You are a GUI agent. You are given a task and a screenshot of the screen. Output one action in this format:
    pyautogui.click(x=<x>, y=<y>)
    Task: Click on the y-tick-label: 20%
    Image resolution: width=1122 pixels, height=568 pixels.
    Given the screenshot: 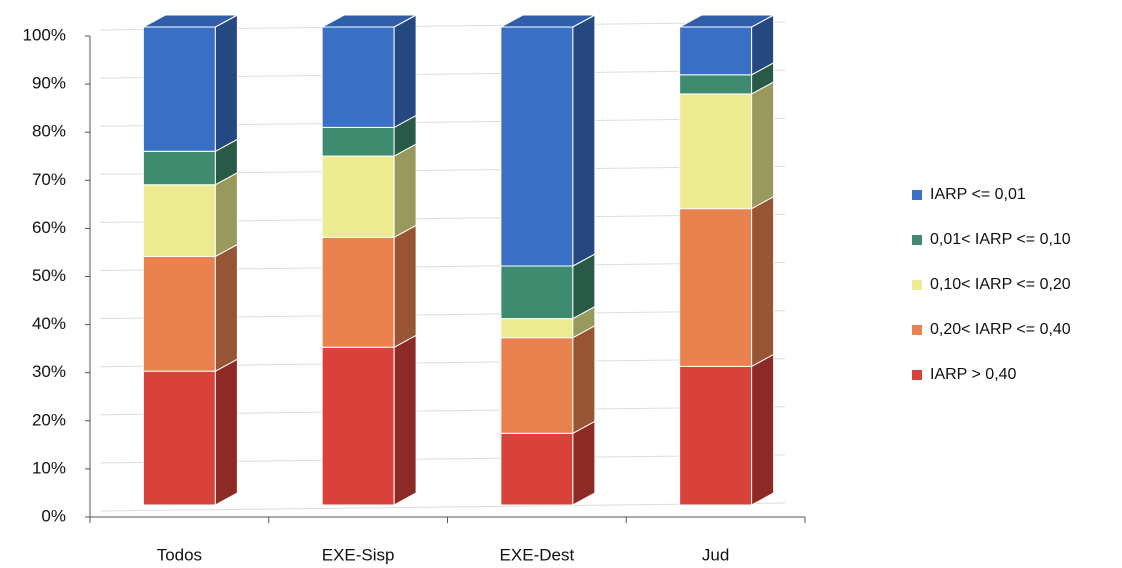 What is the action you would take?
    pyautogui.click(x=49, y=419)
    